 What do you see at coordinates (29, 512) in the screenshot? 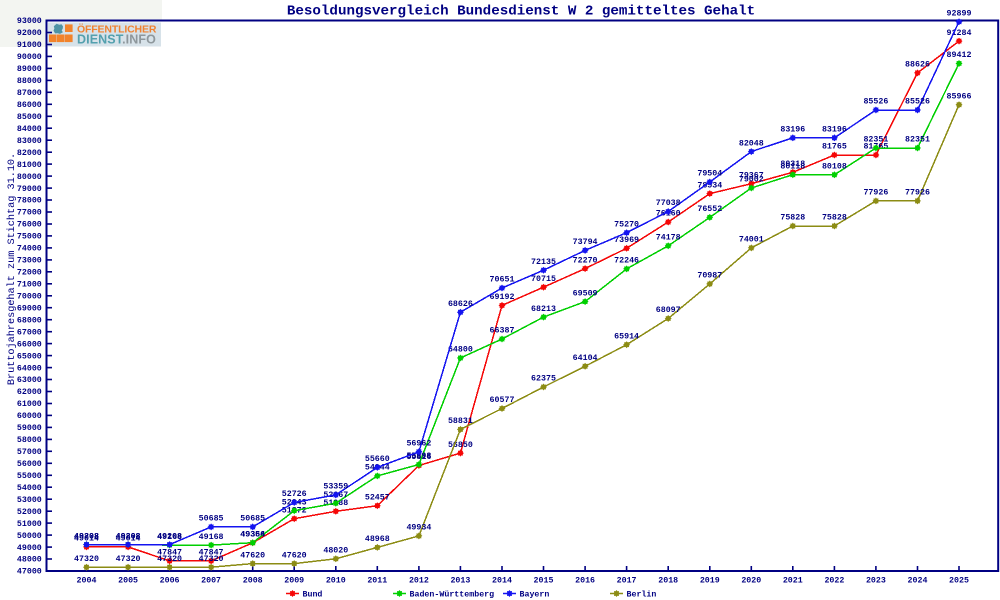
I see `svg-text: 52000` at bounding box center [29, 512].